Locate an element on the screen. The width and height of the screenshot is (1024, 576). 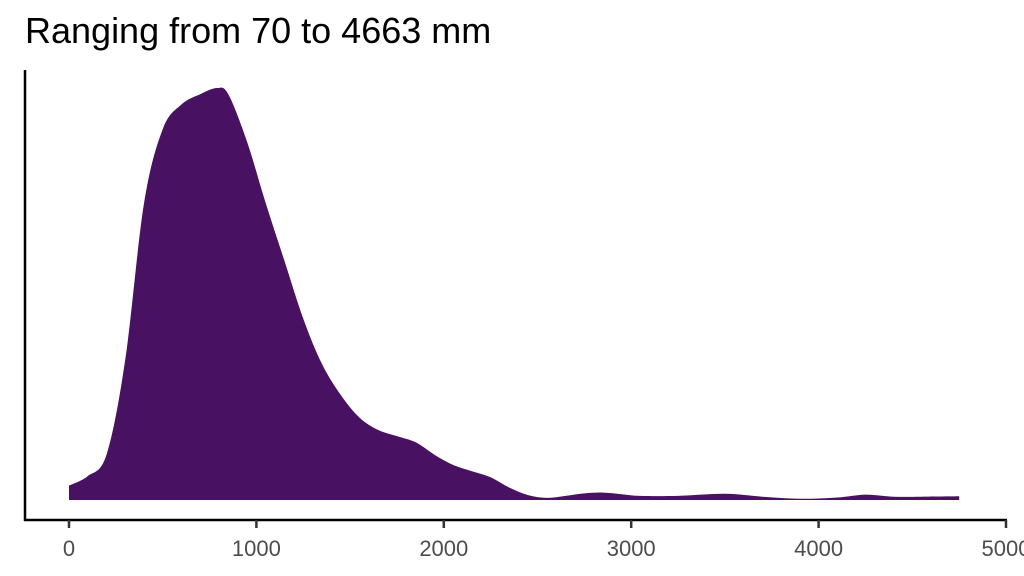
x-axis-ticks: 0 1000 2000 3000 4000 5000 is located at coordinates (543, 540).